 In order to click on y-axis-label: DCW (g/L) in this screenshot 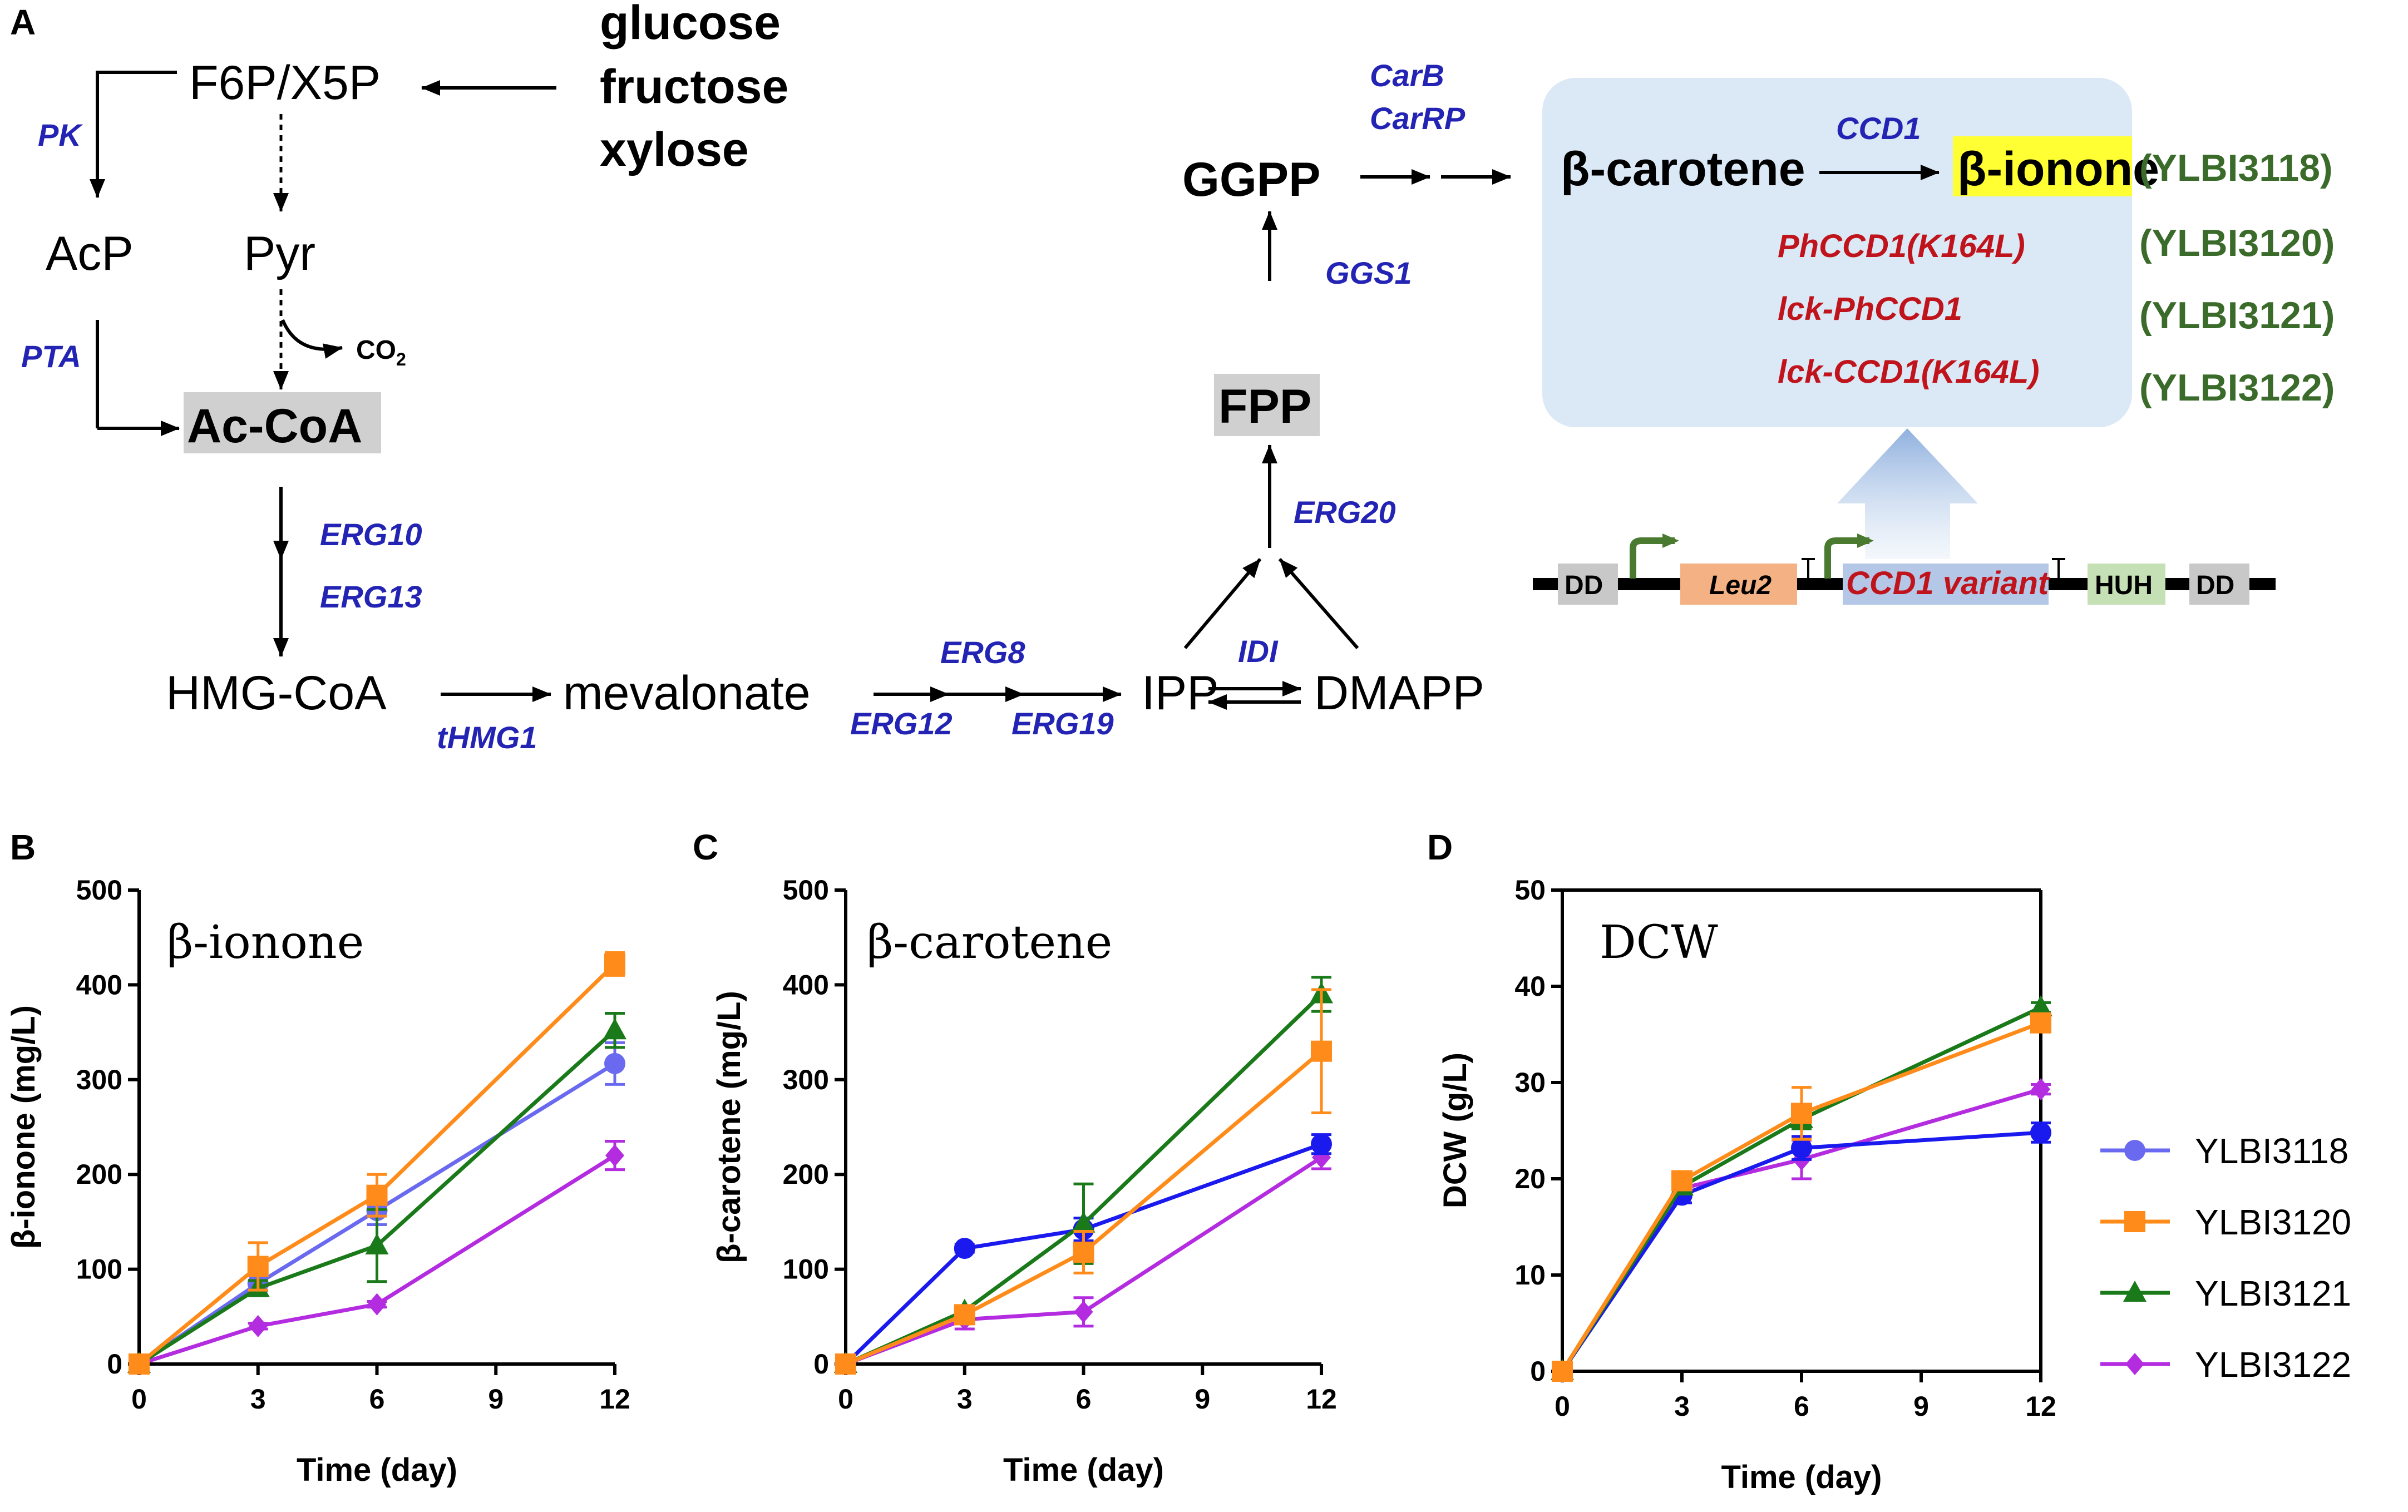, I will do `click(1455, 1130)`.